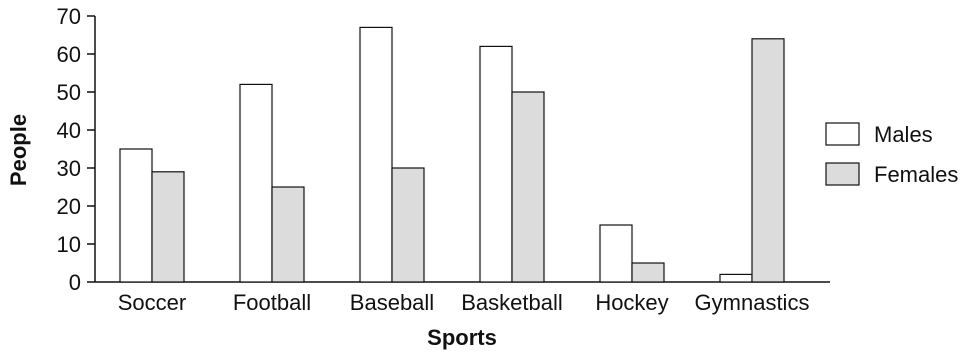 The width and height of the screenshot is (978, 354). Describe the element at coordinates (752, 302) in the screenshot. I see `x-tick-label-gymnastics: Gymnastics` at that location.